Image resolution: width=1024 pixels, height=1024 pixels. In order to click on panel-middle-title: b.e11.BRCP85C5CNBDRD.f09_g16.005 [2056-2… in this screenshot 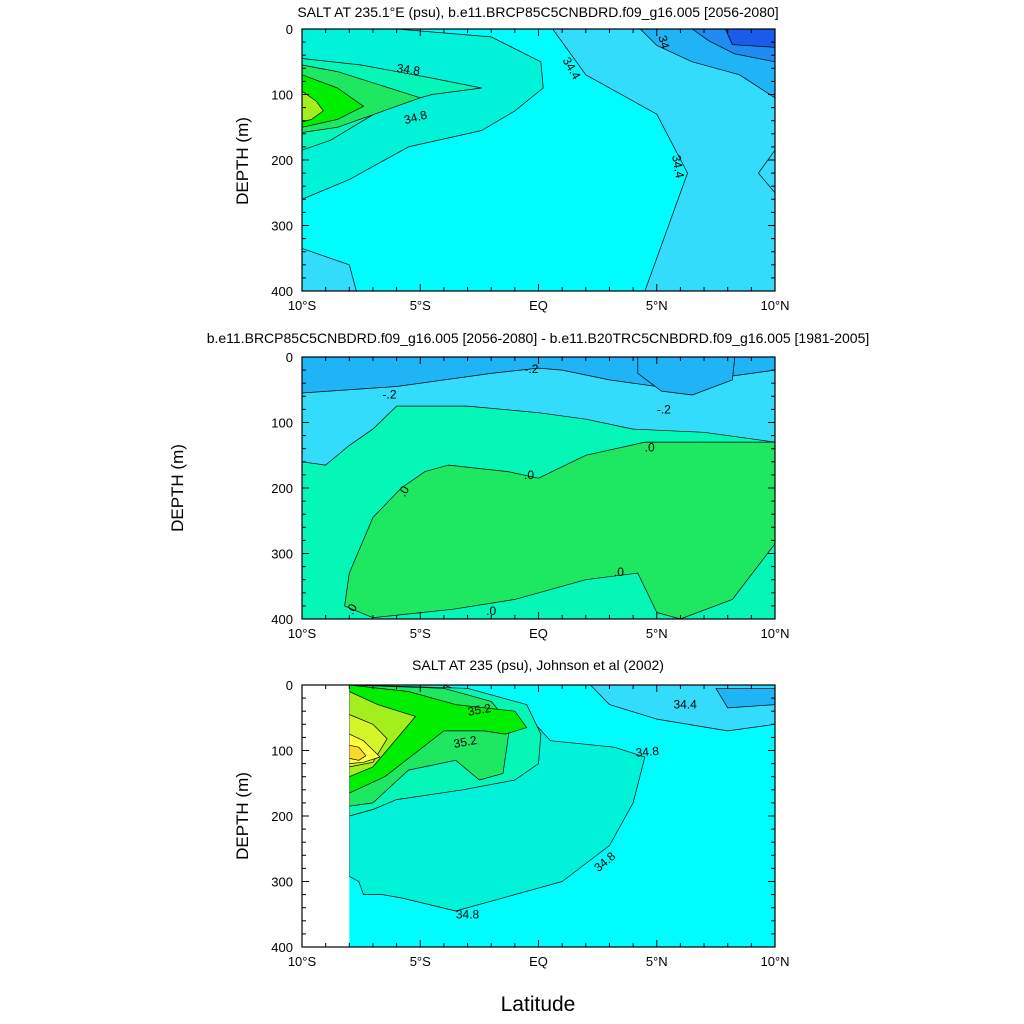, I will do `click(538, 338)`.